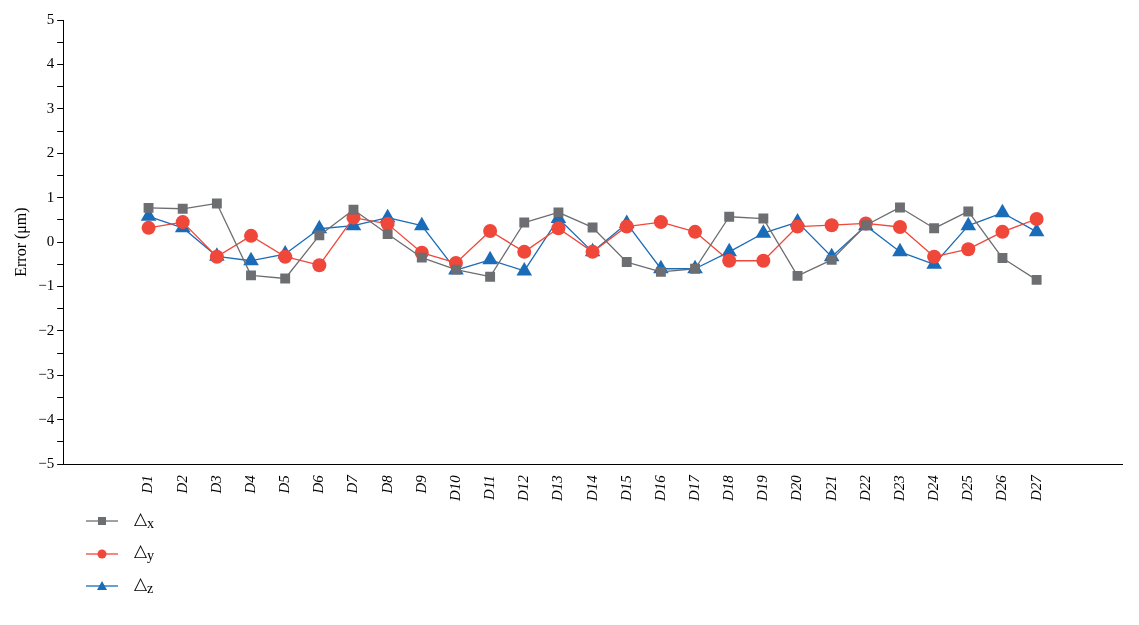 The height and width of the screenshot is (625, 1139). I want to click on x-tick-label: D14, so click(591, 488).